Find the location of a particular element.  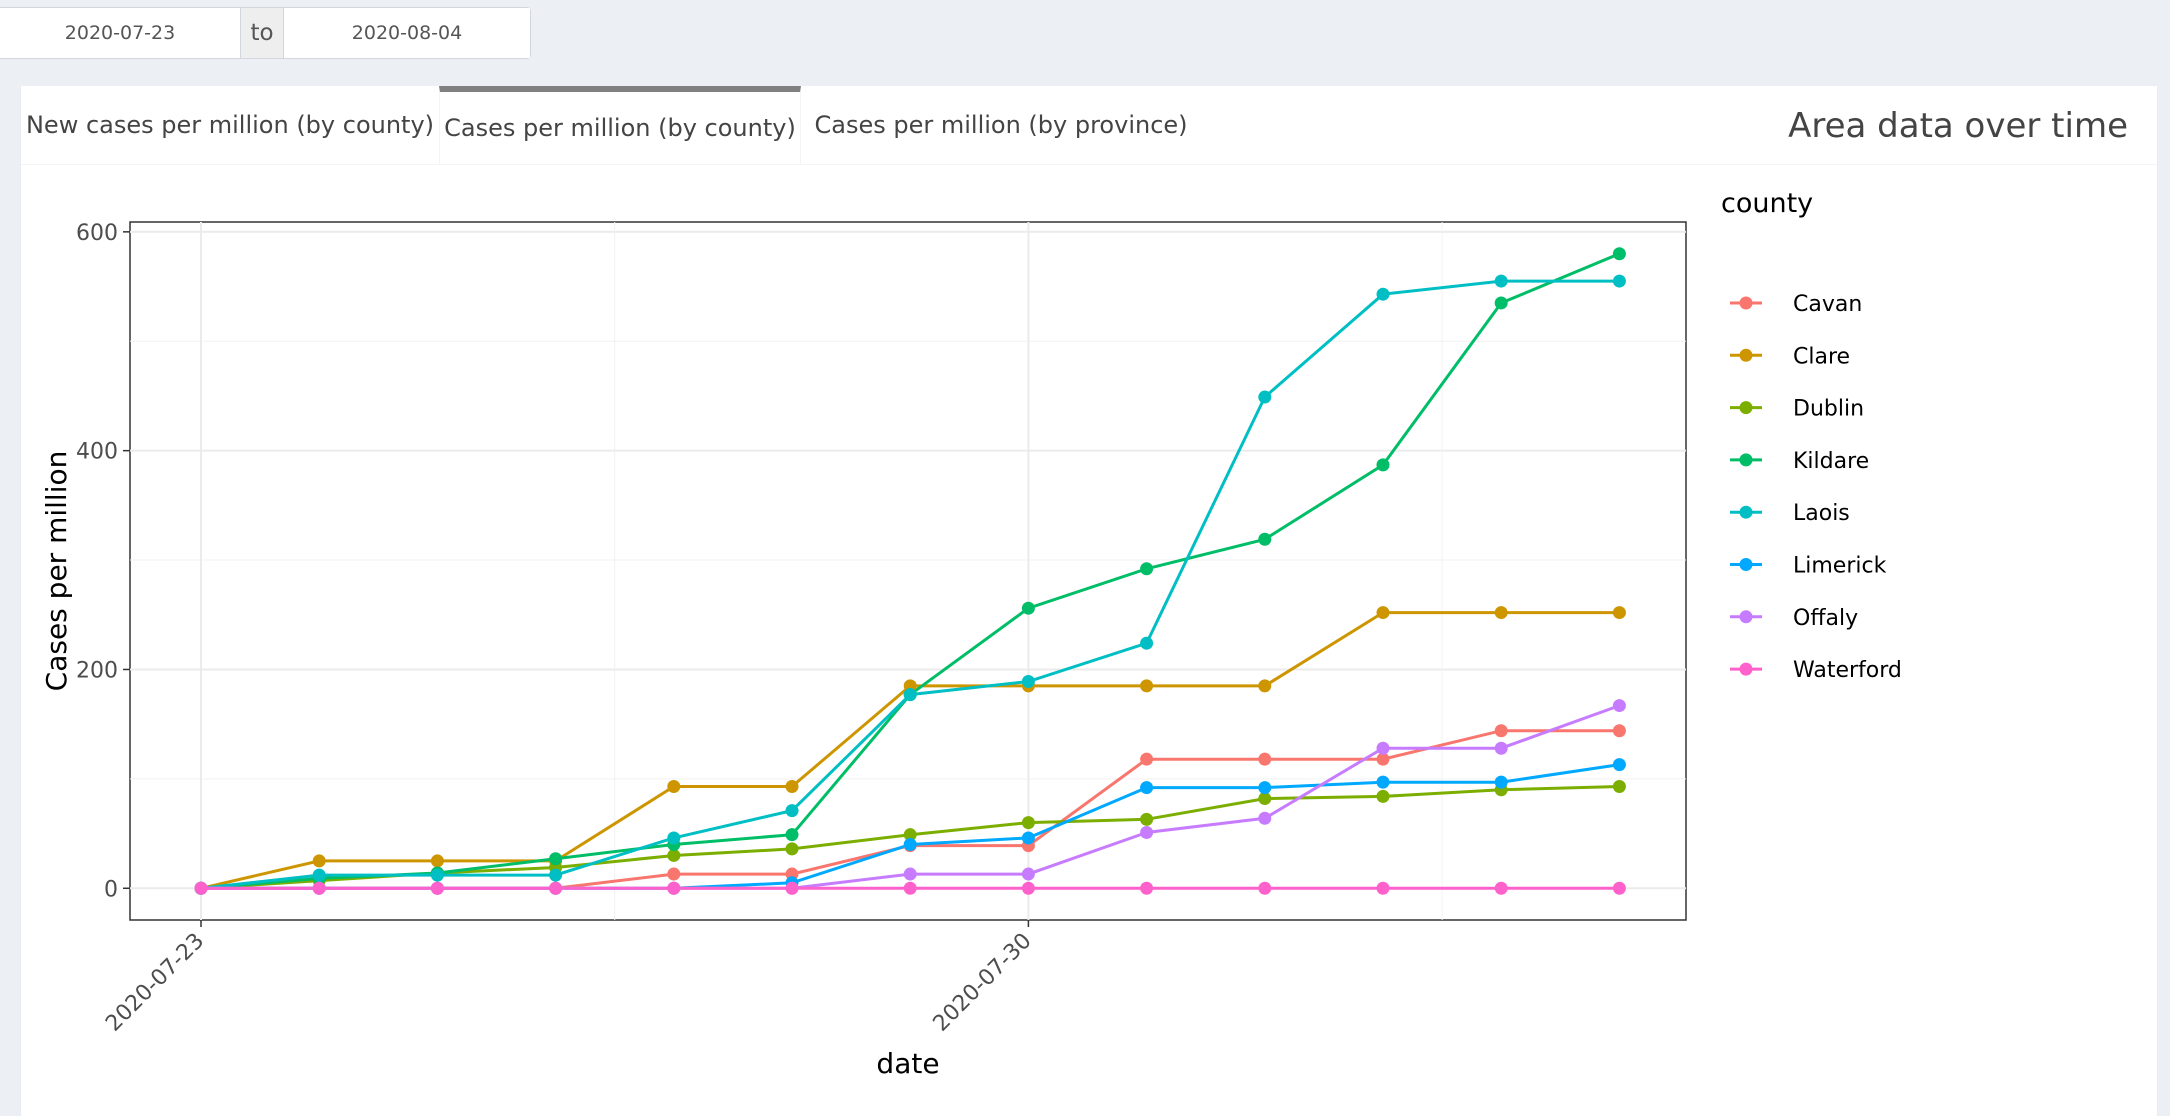

tab-new-cases-county: New cases per million (by county) is located at coordinates (230, 125).